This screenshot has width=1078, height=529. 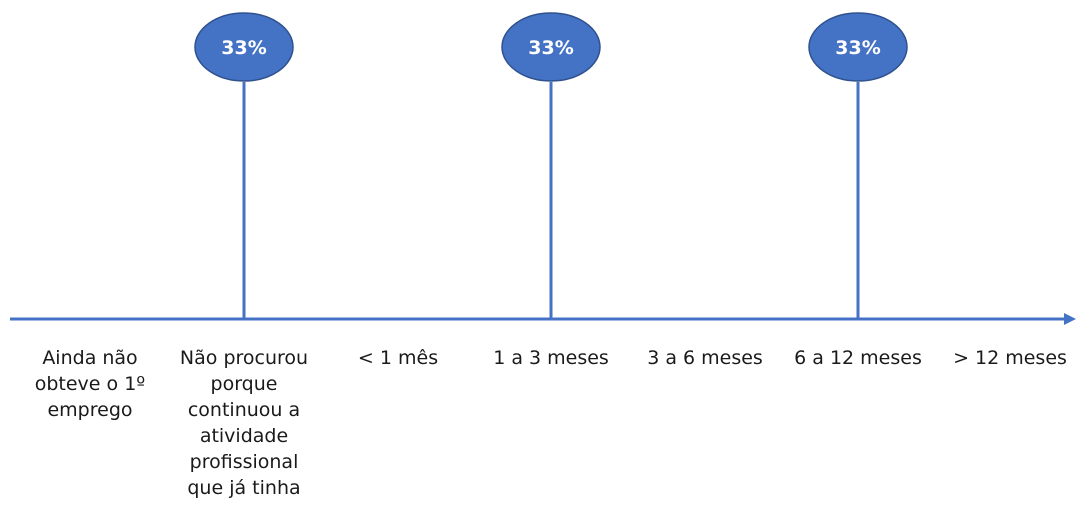 I want to click on category-label: Ainda não obteve o 1º emprego, so click(x=90, y=384).